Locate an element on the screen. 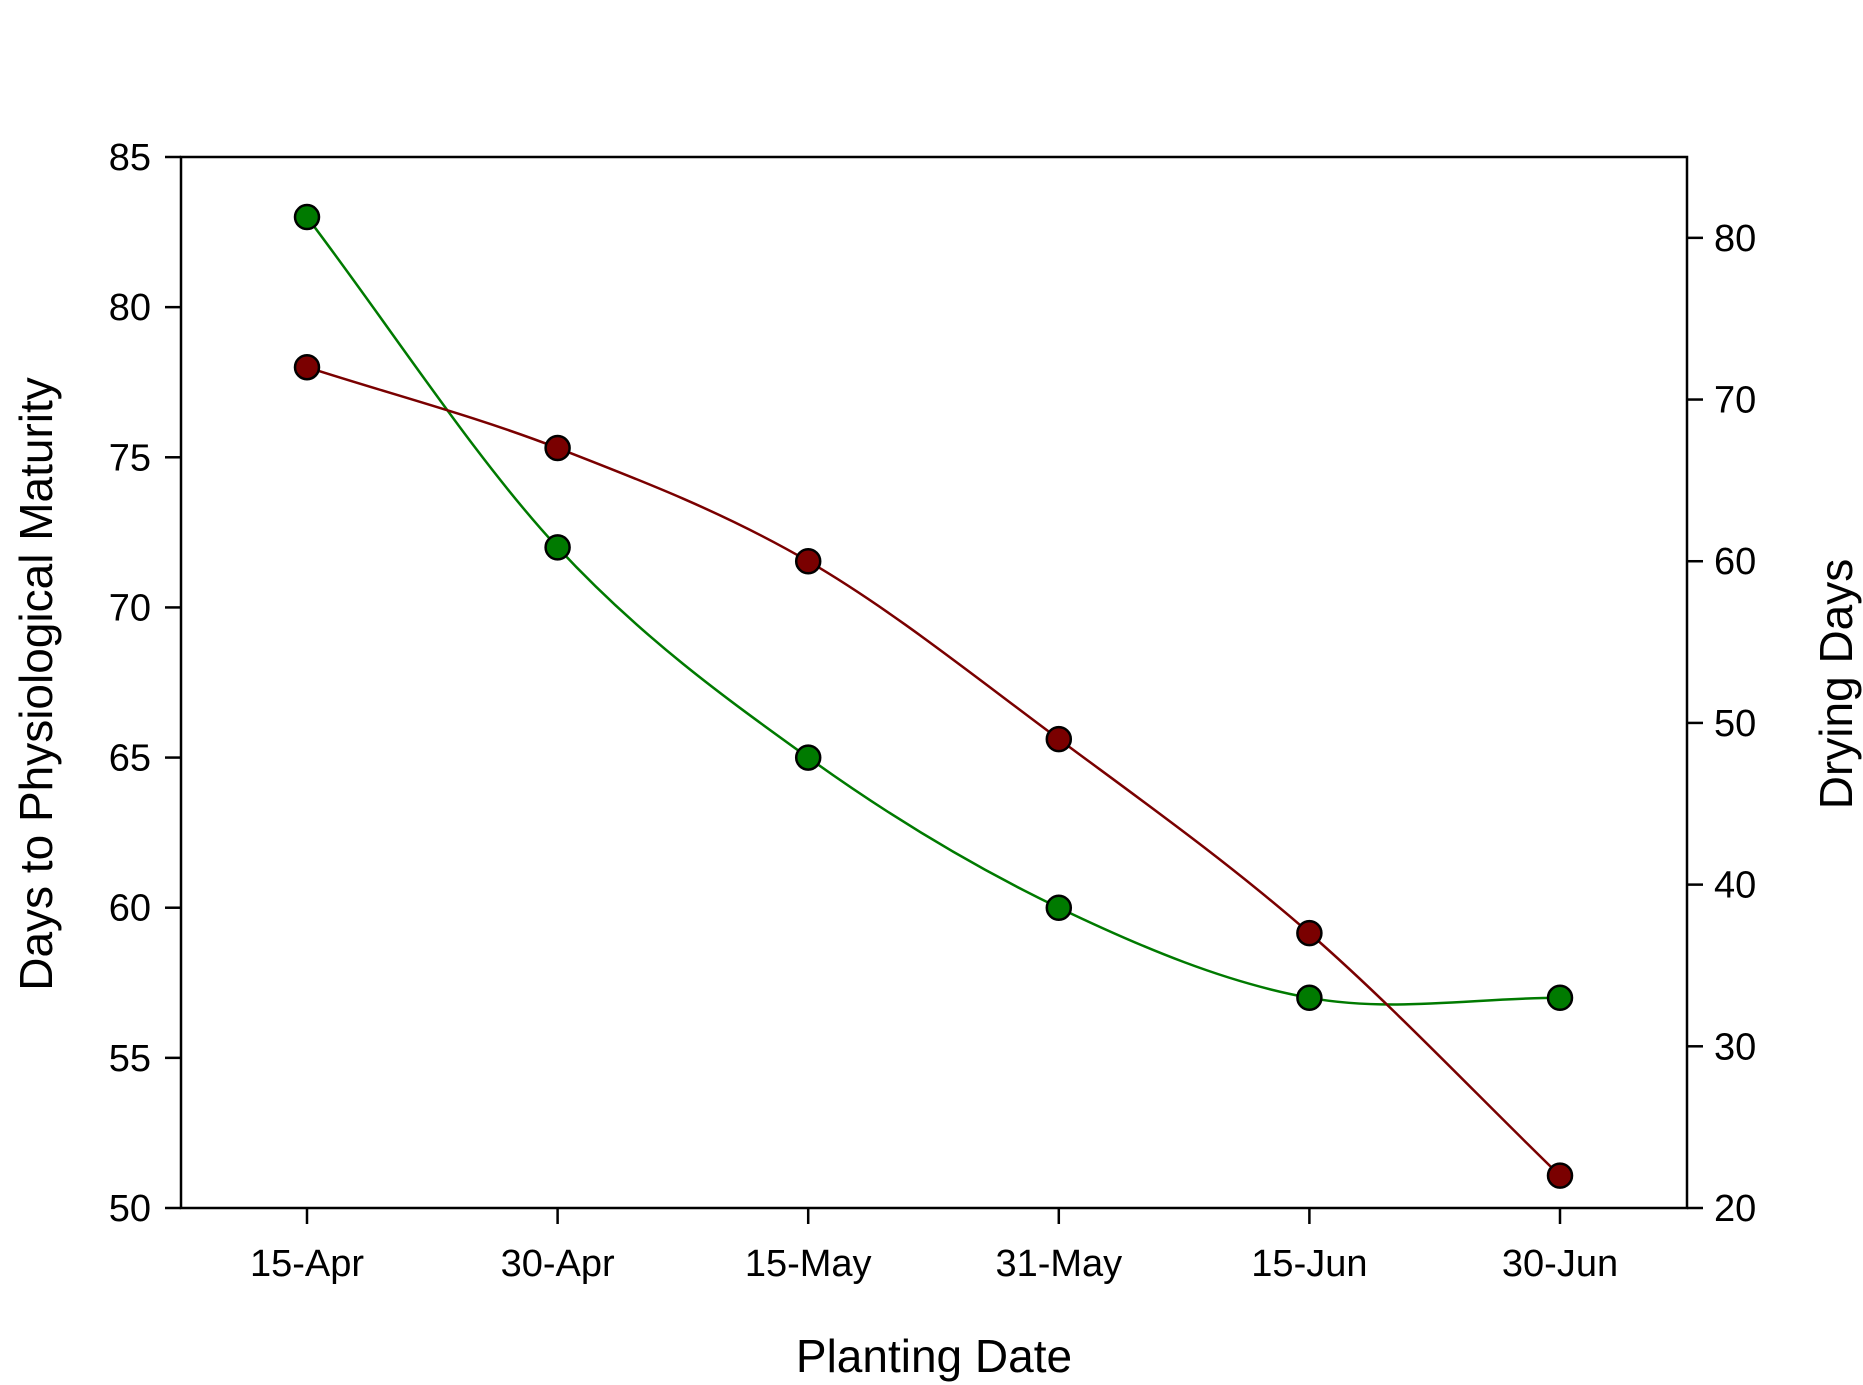 The width and height of the screenshot is (1863, 1385). y2-tick-label: 70 is located at coordinates (1735, 401).